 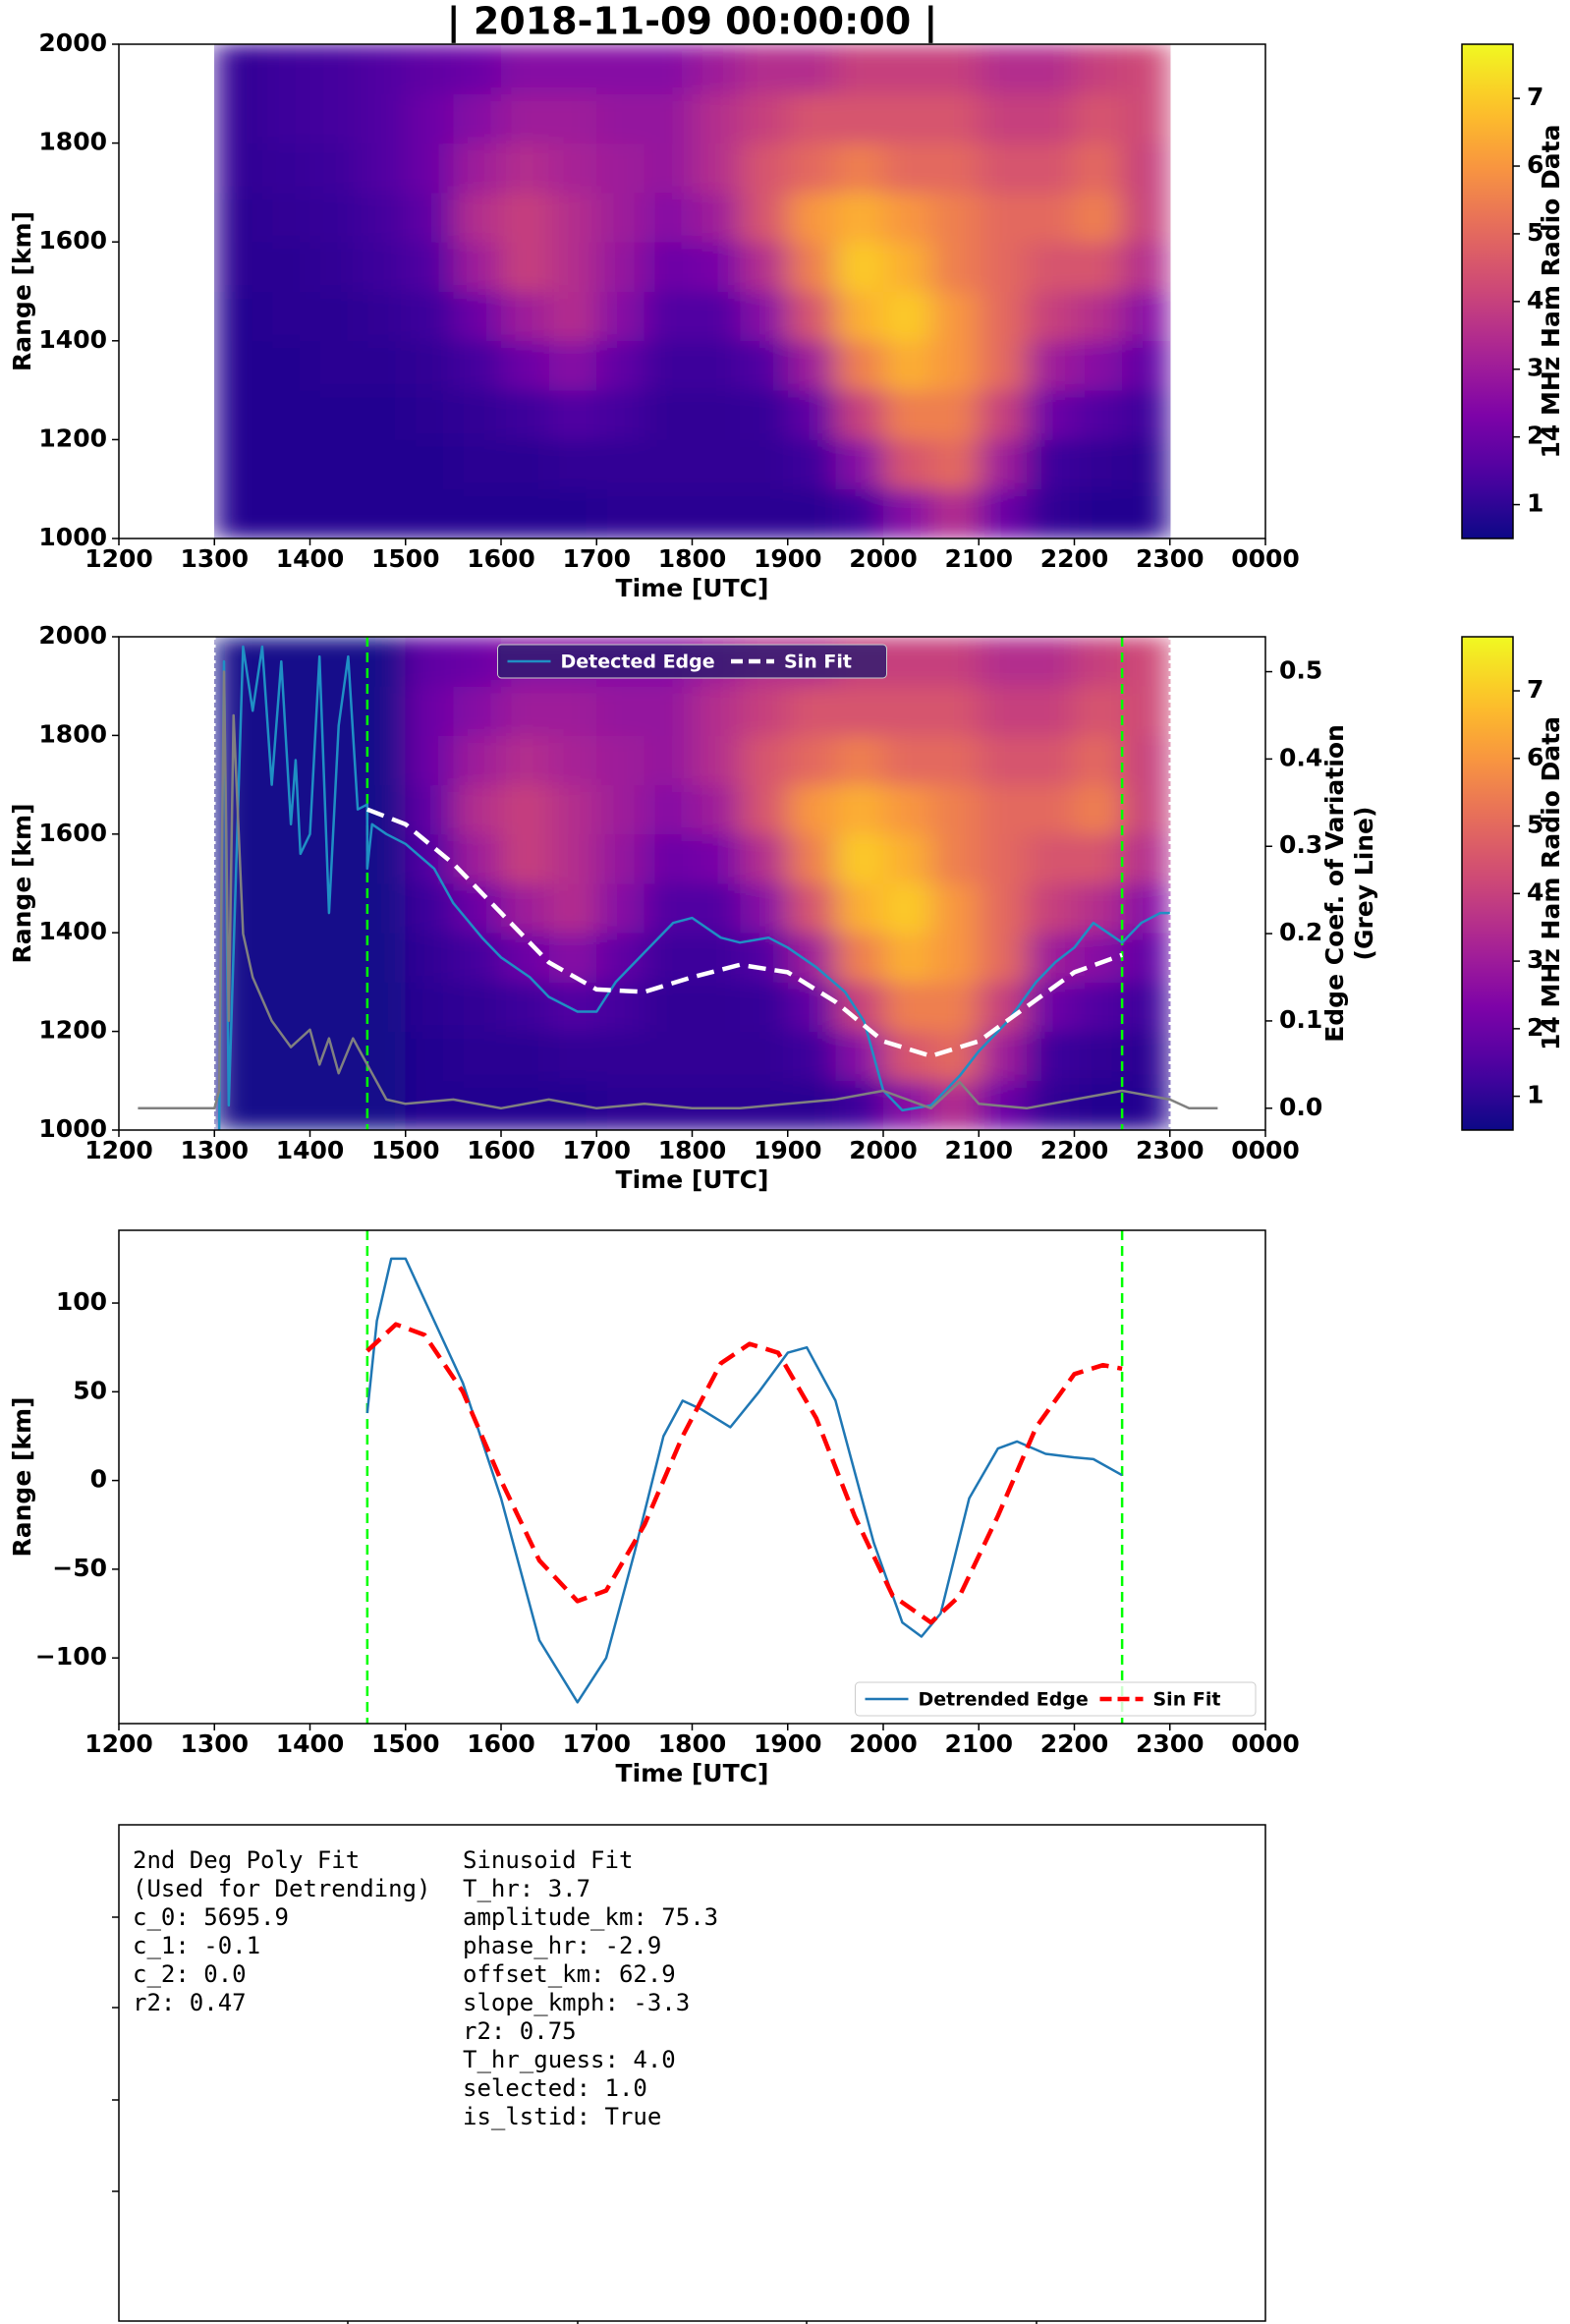 I want to click on fit-summary-line: T_hr: 3.7, so click(x=526, y=1889).